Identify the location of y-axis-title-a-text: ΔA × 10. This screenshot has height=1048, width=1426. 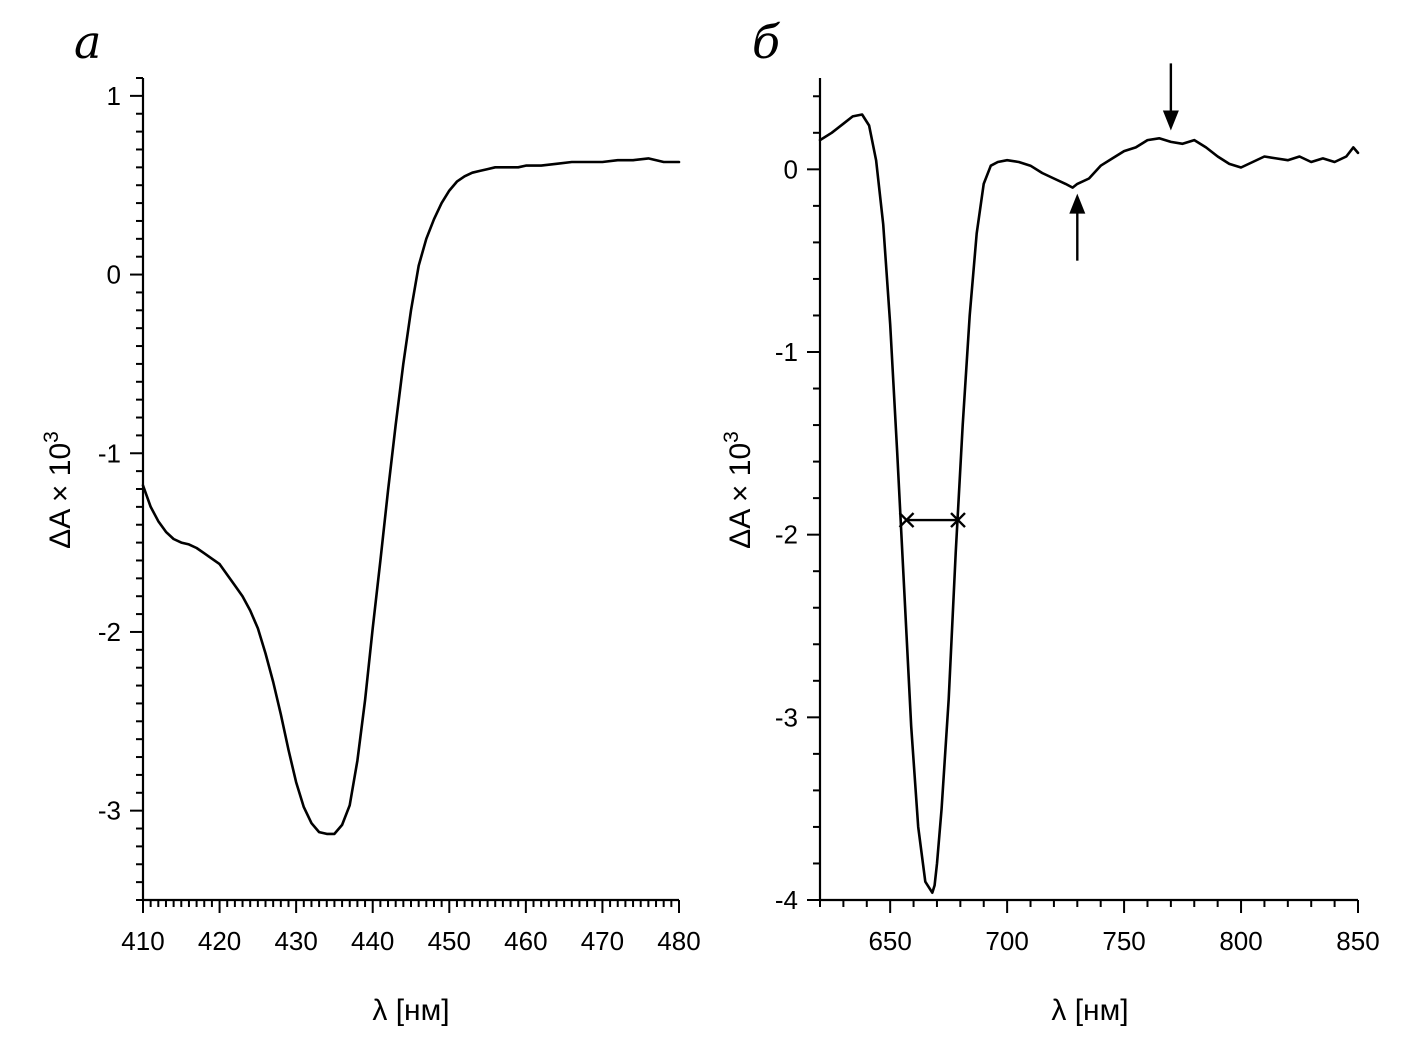
(60, 496).